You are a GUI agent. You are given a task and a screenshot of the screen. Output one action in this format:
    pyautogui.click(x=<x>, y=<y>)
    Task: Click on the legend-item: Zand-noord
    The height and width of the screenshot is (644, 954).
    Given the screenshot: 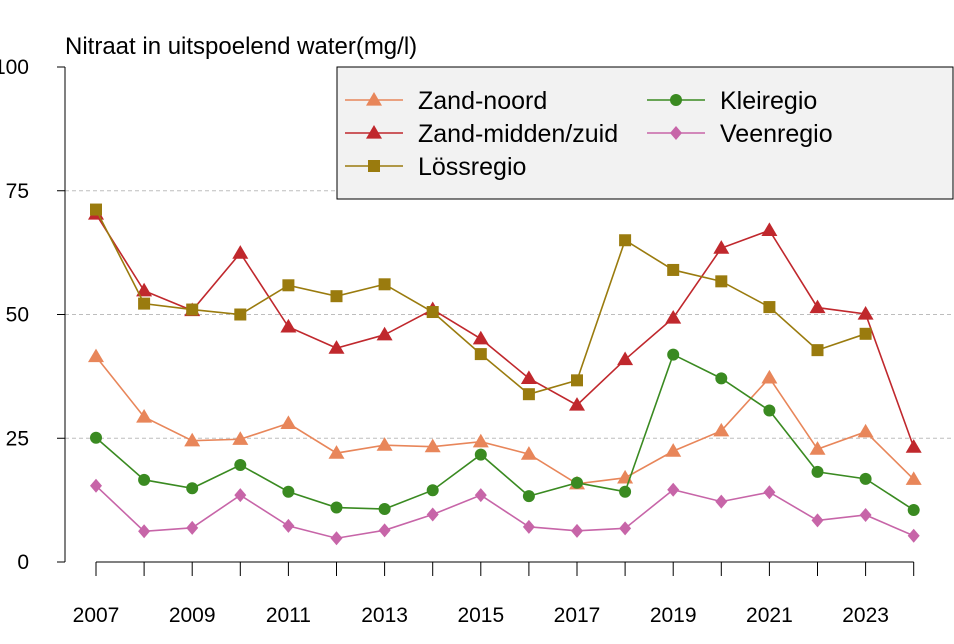 What is the action you would take?
    pyautogui.click(x=446, y=101)
    